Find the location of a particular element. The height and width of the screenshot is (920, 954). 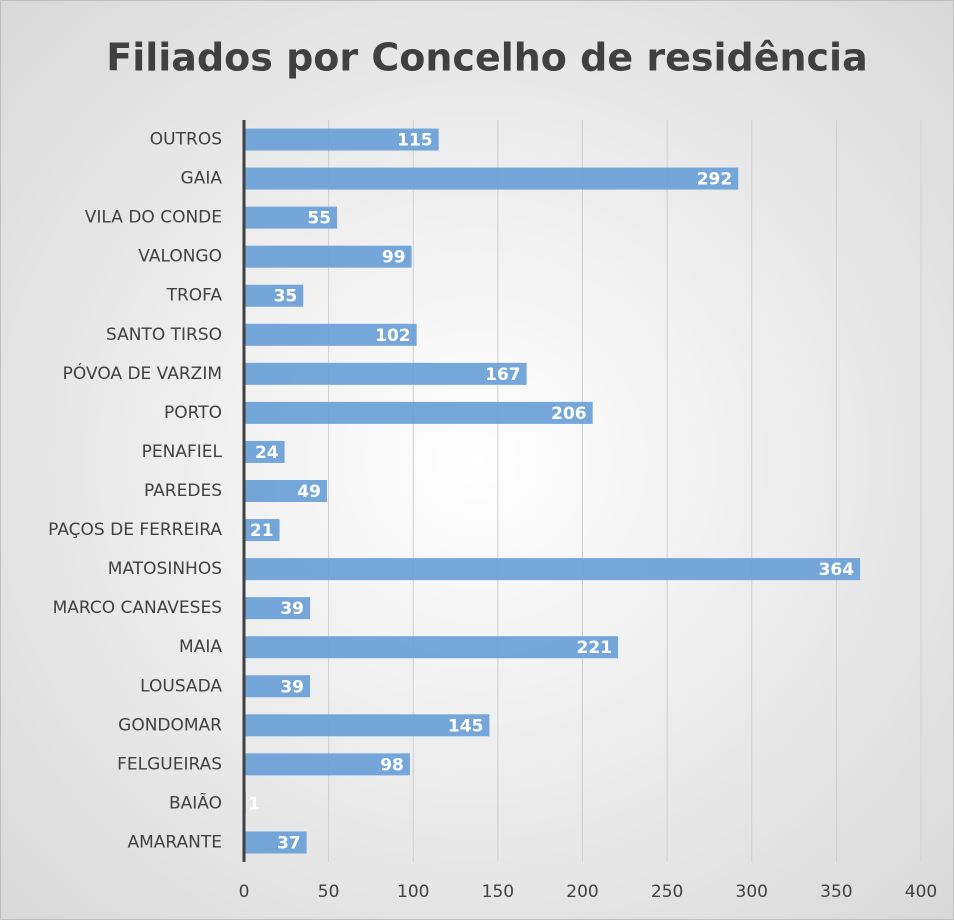

x-tick-label: 50 is located at coordinates (329, 892).